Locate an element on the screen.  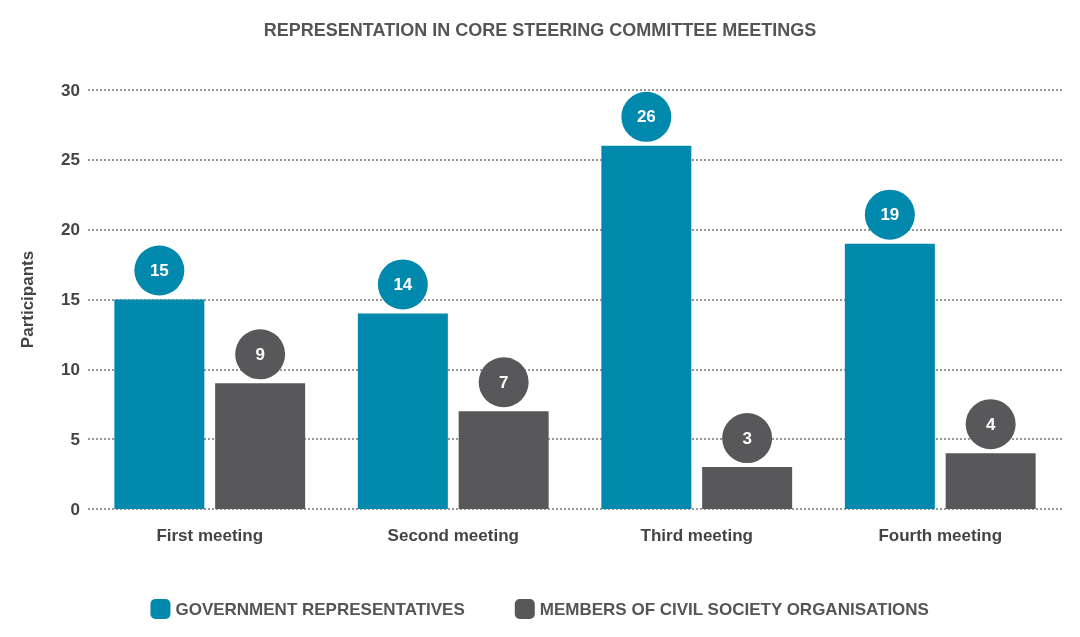
y-tick-label: 15 is located at coordinates (70, 299).